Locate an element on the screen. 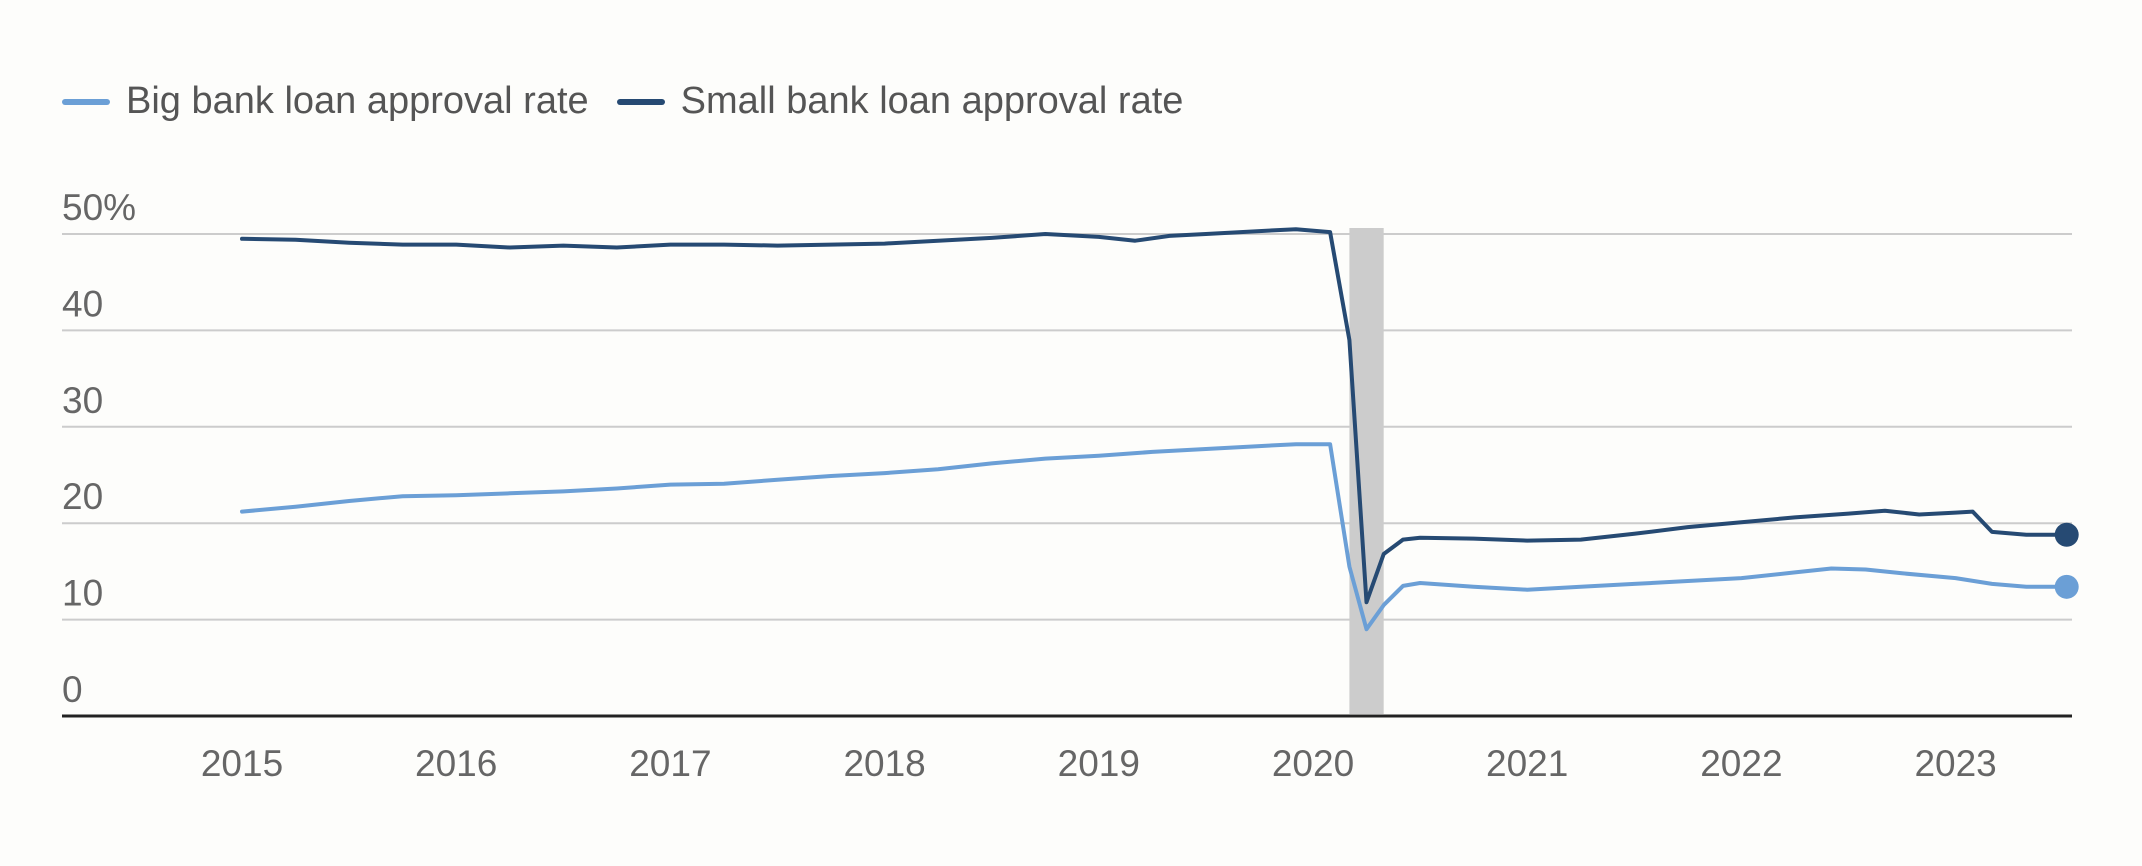 Image resolution: width=2142 pixels, height=866 pixels. legend-item-big-bank: Big bank loan approval rate is located at coordinates (325, 101).